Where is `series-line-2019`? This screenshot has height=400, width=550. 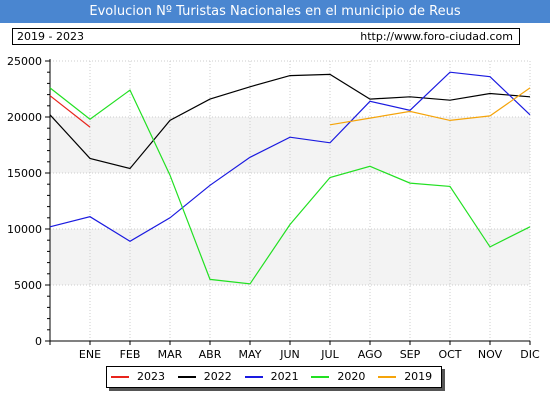
series-line-2019 is located at coordinates (430, 106).